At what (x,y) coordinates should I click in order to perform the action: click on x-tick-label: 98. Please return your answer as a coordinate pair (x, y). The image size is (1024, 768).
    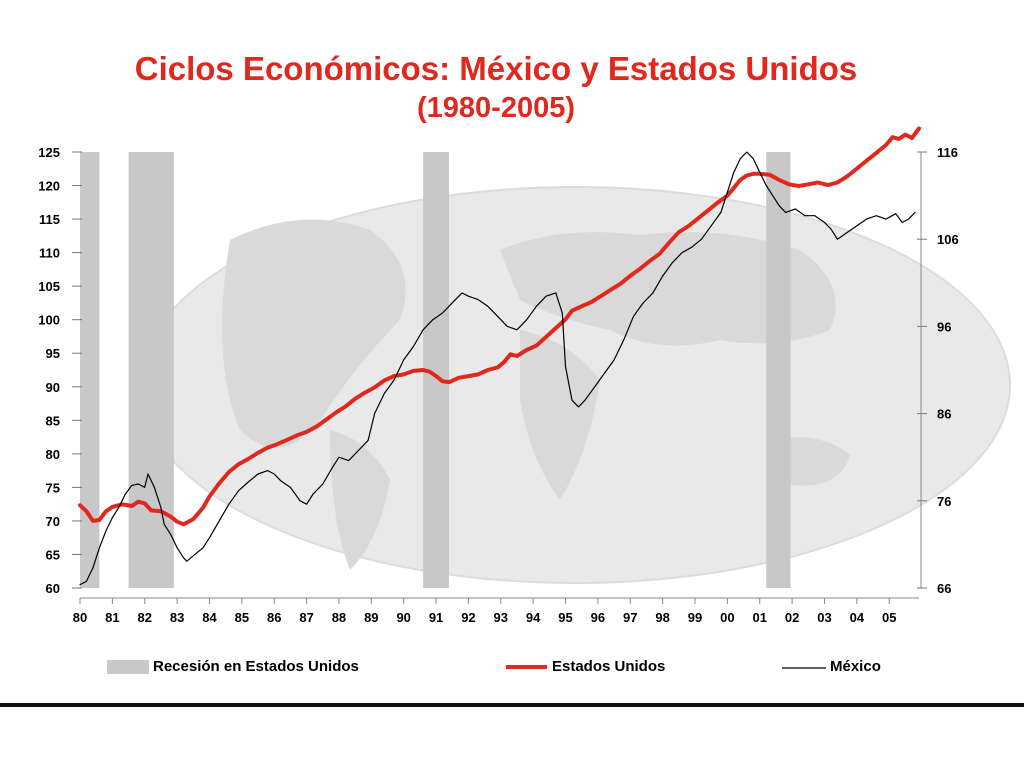
    Looking at the image, I should click on (662, 617).